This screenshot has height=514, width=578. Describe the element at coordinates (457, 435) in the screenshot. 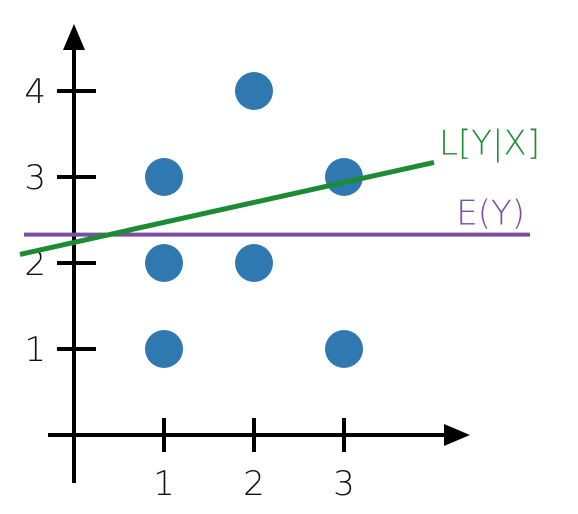

I see `x-axis-arrow-icon` at that location.